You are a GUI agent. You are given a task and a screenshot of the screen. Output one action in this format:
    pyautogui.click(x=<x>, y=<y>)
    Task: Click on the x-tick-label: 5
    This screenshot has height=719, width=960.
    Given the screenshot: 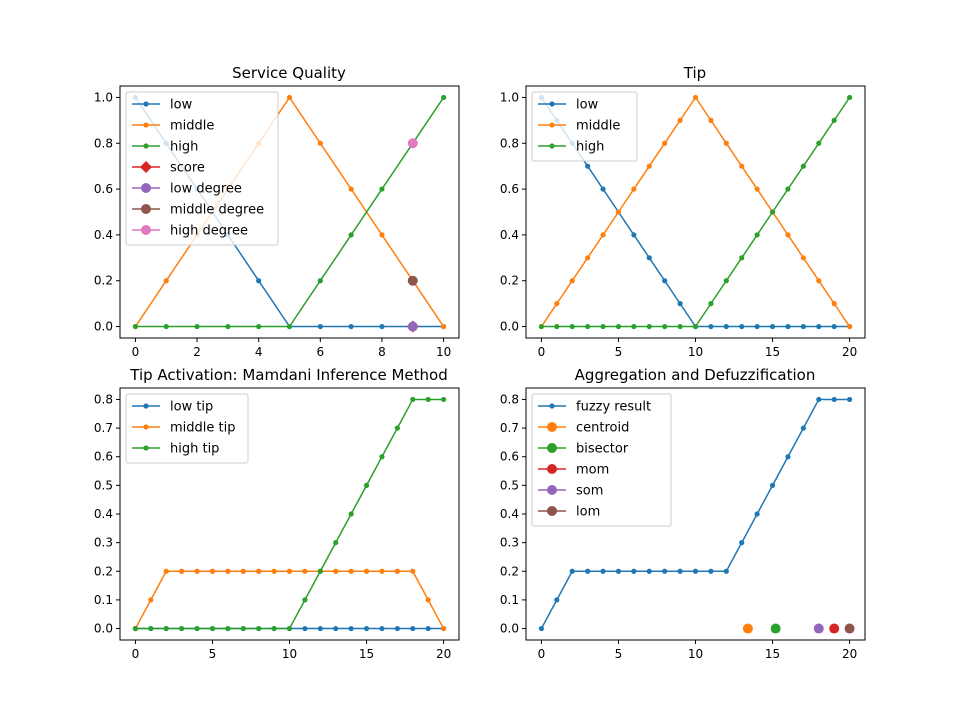 What is the action you would take?
    pyautogui.click(x=619, y=654)
    